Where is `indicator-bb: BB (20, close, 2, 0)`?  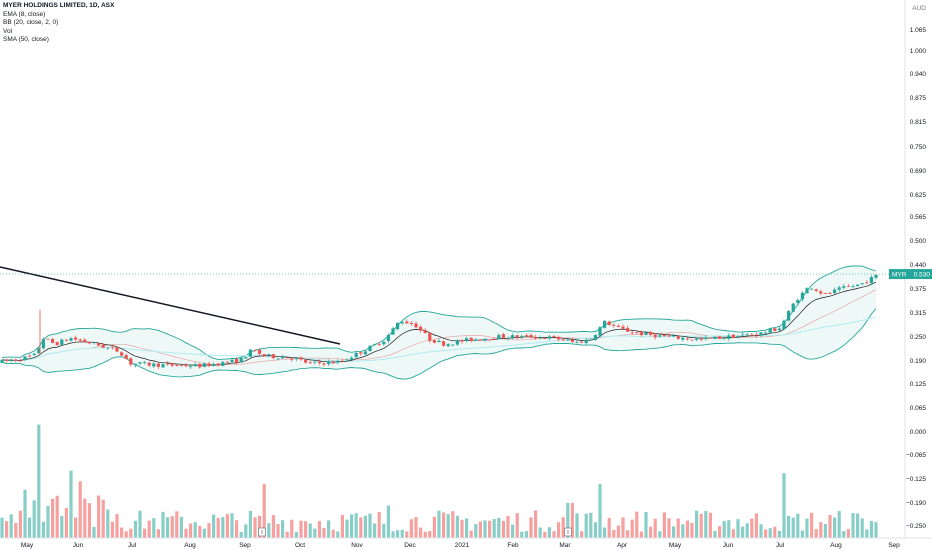 indicator-bb: BB (20, close, 2, 0) is located at coordinates (31, 23).